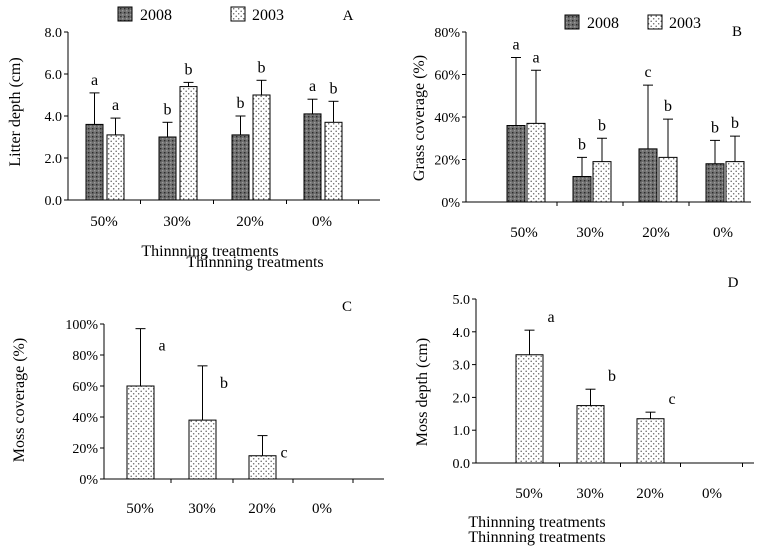 The height and width of the screenshot is (553, 764). Describe the element at coordinates (19, 400) in the screenshot. I see `y-axis-title: Moss coverage (%)` at that location.